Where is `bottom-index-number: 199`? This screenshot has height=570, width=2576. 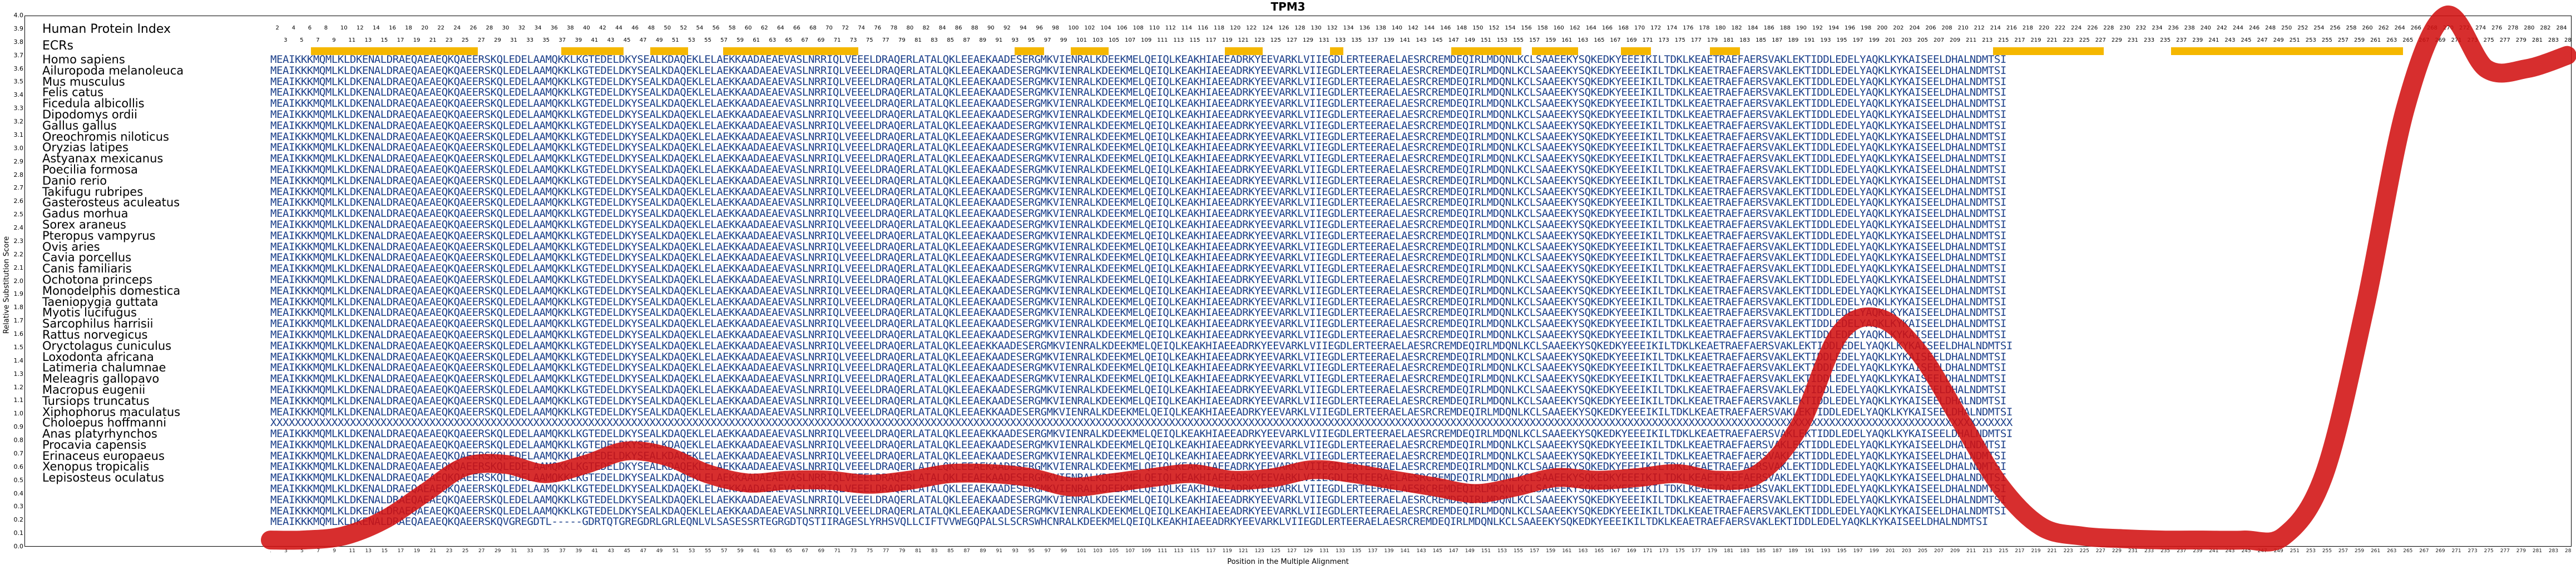 bottom-index-number: 199 is located at coordinates (1874, 551).